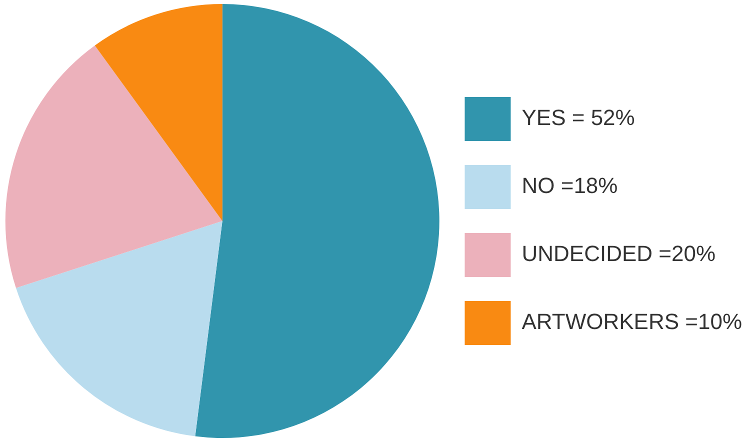 The height and width of the screenshot is (442, 756). I want to click on legend-label: ARTWORKERS =10%, so click(632, 321).